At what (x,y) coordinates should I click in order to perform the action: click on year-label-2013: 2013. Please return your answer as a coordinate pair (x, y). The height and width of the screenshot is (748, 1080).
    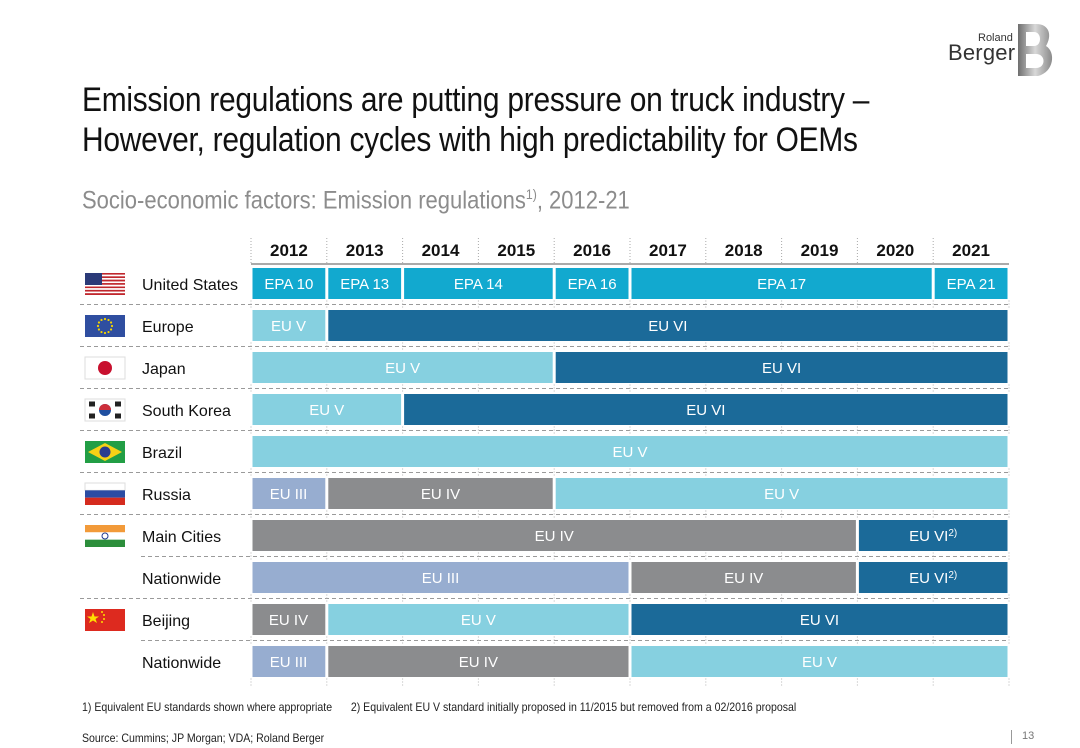
    Looking at the image, I should click on (365, 250).